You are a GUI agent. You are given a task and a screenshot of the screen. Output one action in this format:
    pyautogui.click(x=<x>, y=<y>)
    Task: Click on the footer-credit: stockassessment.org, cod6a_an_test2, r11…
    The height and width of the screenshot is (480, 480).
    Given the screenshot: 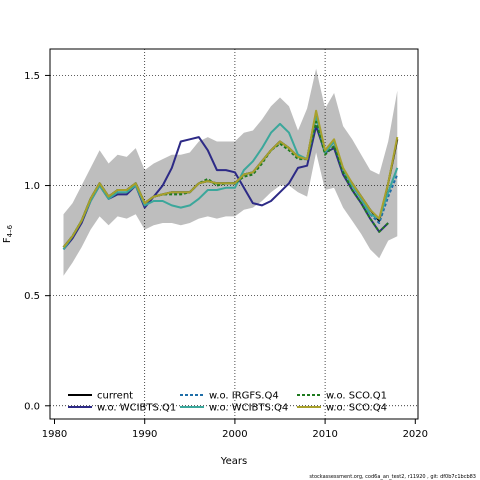 What is the action you would take?
    pyautogui.click(x=392, y=477)
    